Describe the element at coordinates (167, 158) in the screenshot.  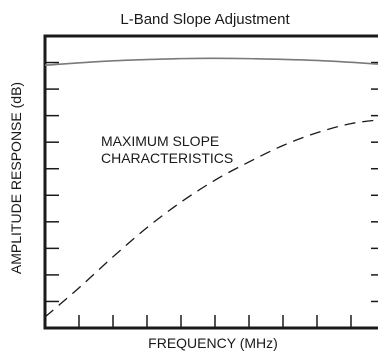
I see `annotation-line-2: CHARACTERISTICS` at that location.